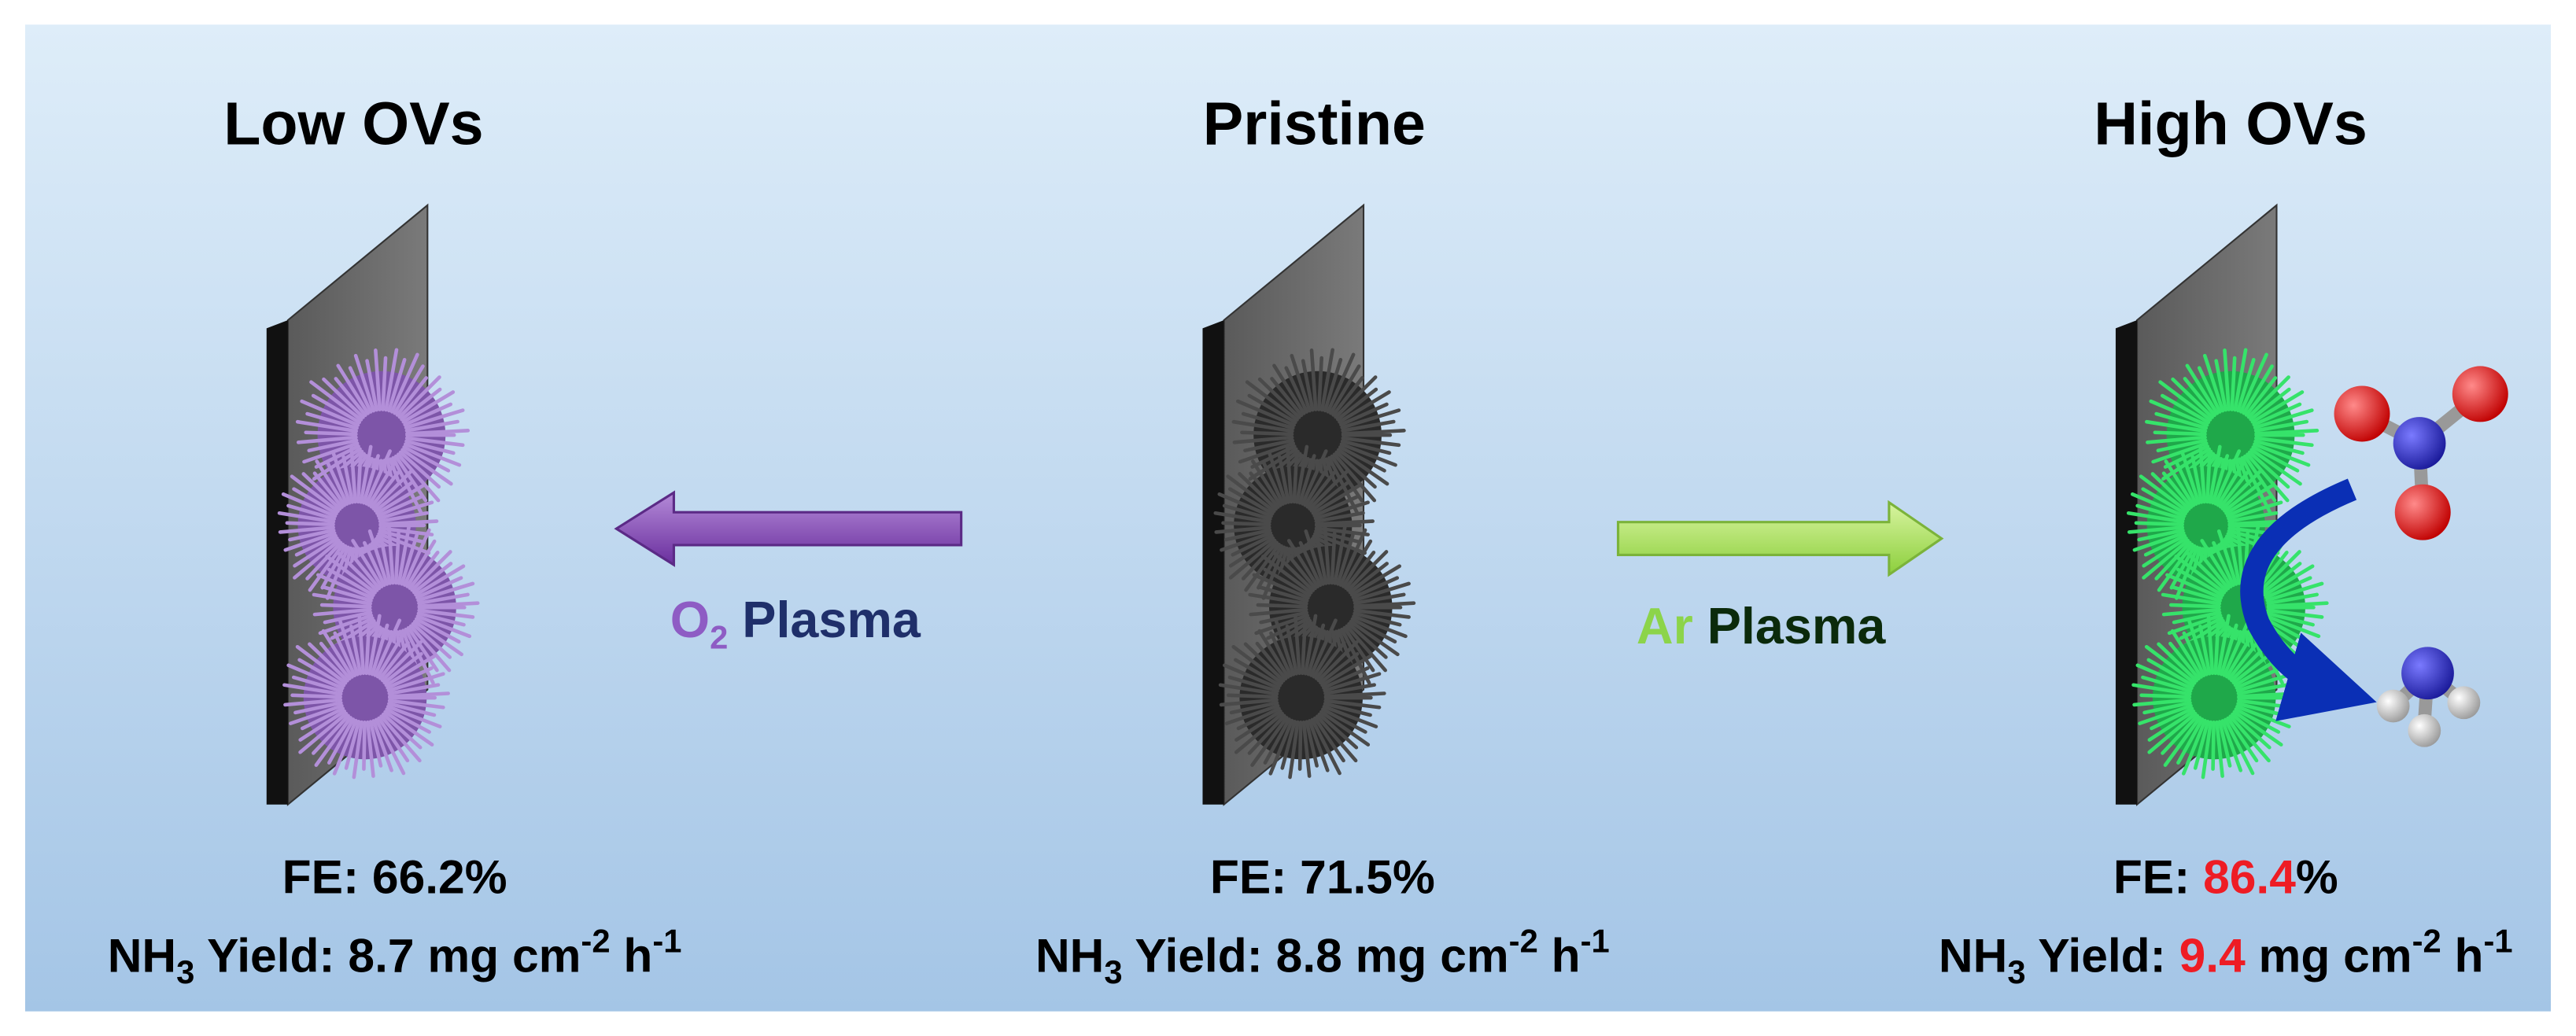  What do you see at coordinates (795, 623) in the screenshot?
I see `o2-plasma-label: O2 Plasma` at bounding box center [795, 623].